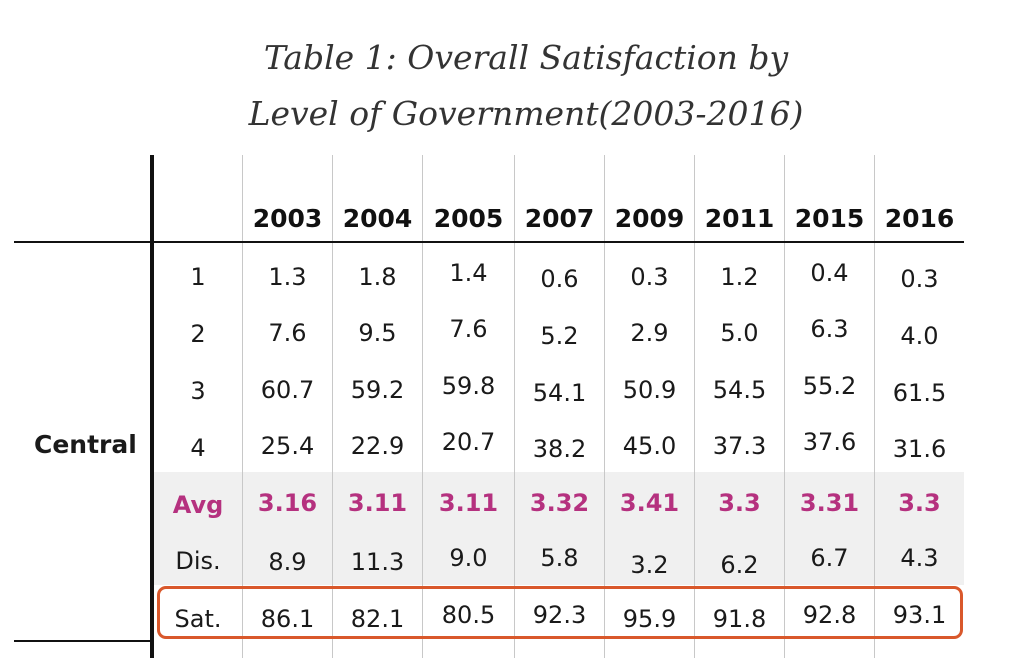  What do you see at coordinates (468, 615) in the screenshot?
I see `sat-cell: 80.5` at bounding box center [468, 615].